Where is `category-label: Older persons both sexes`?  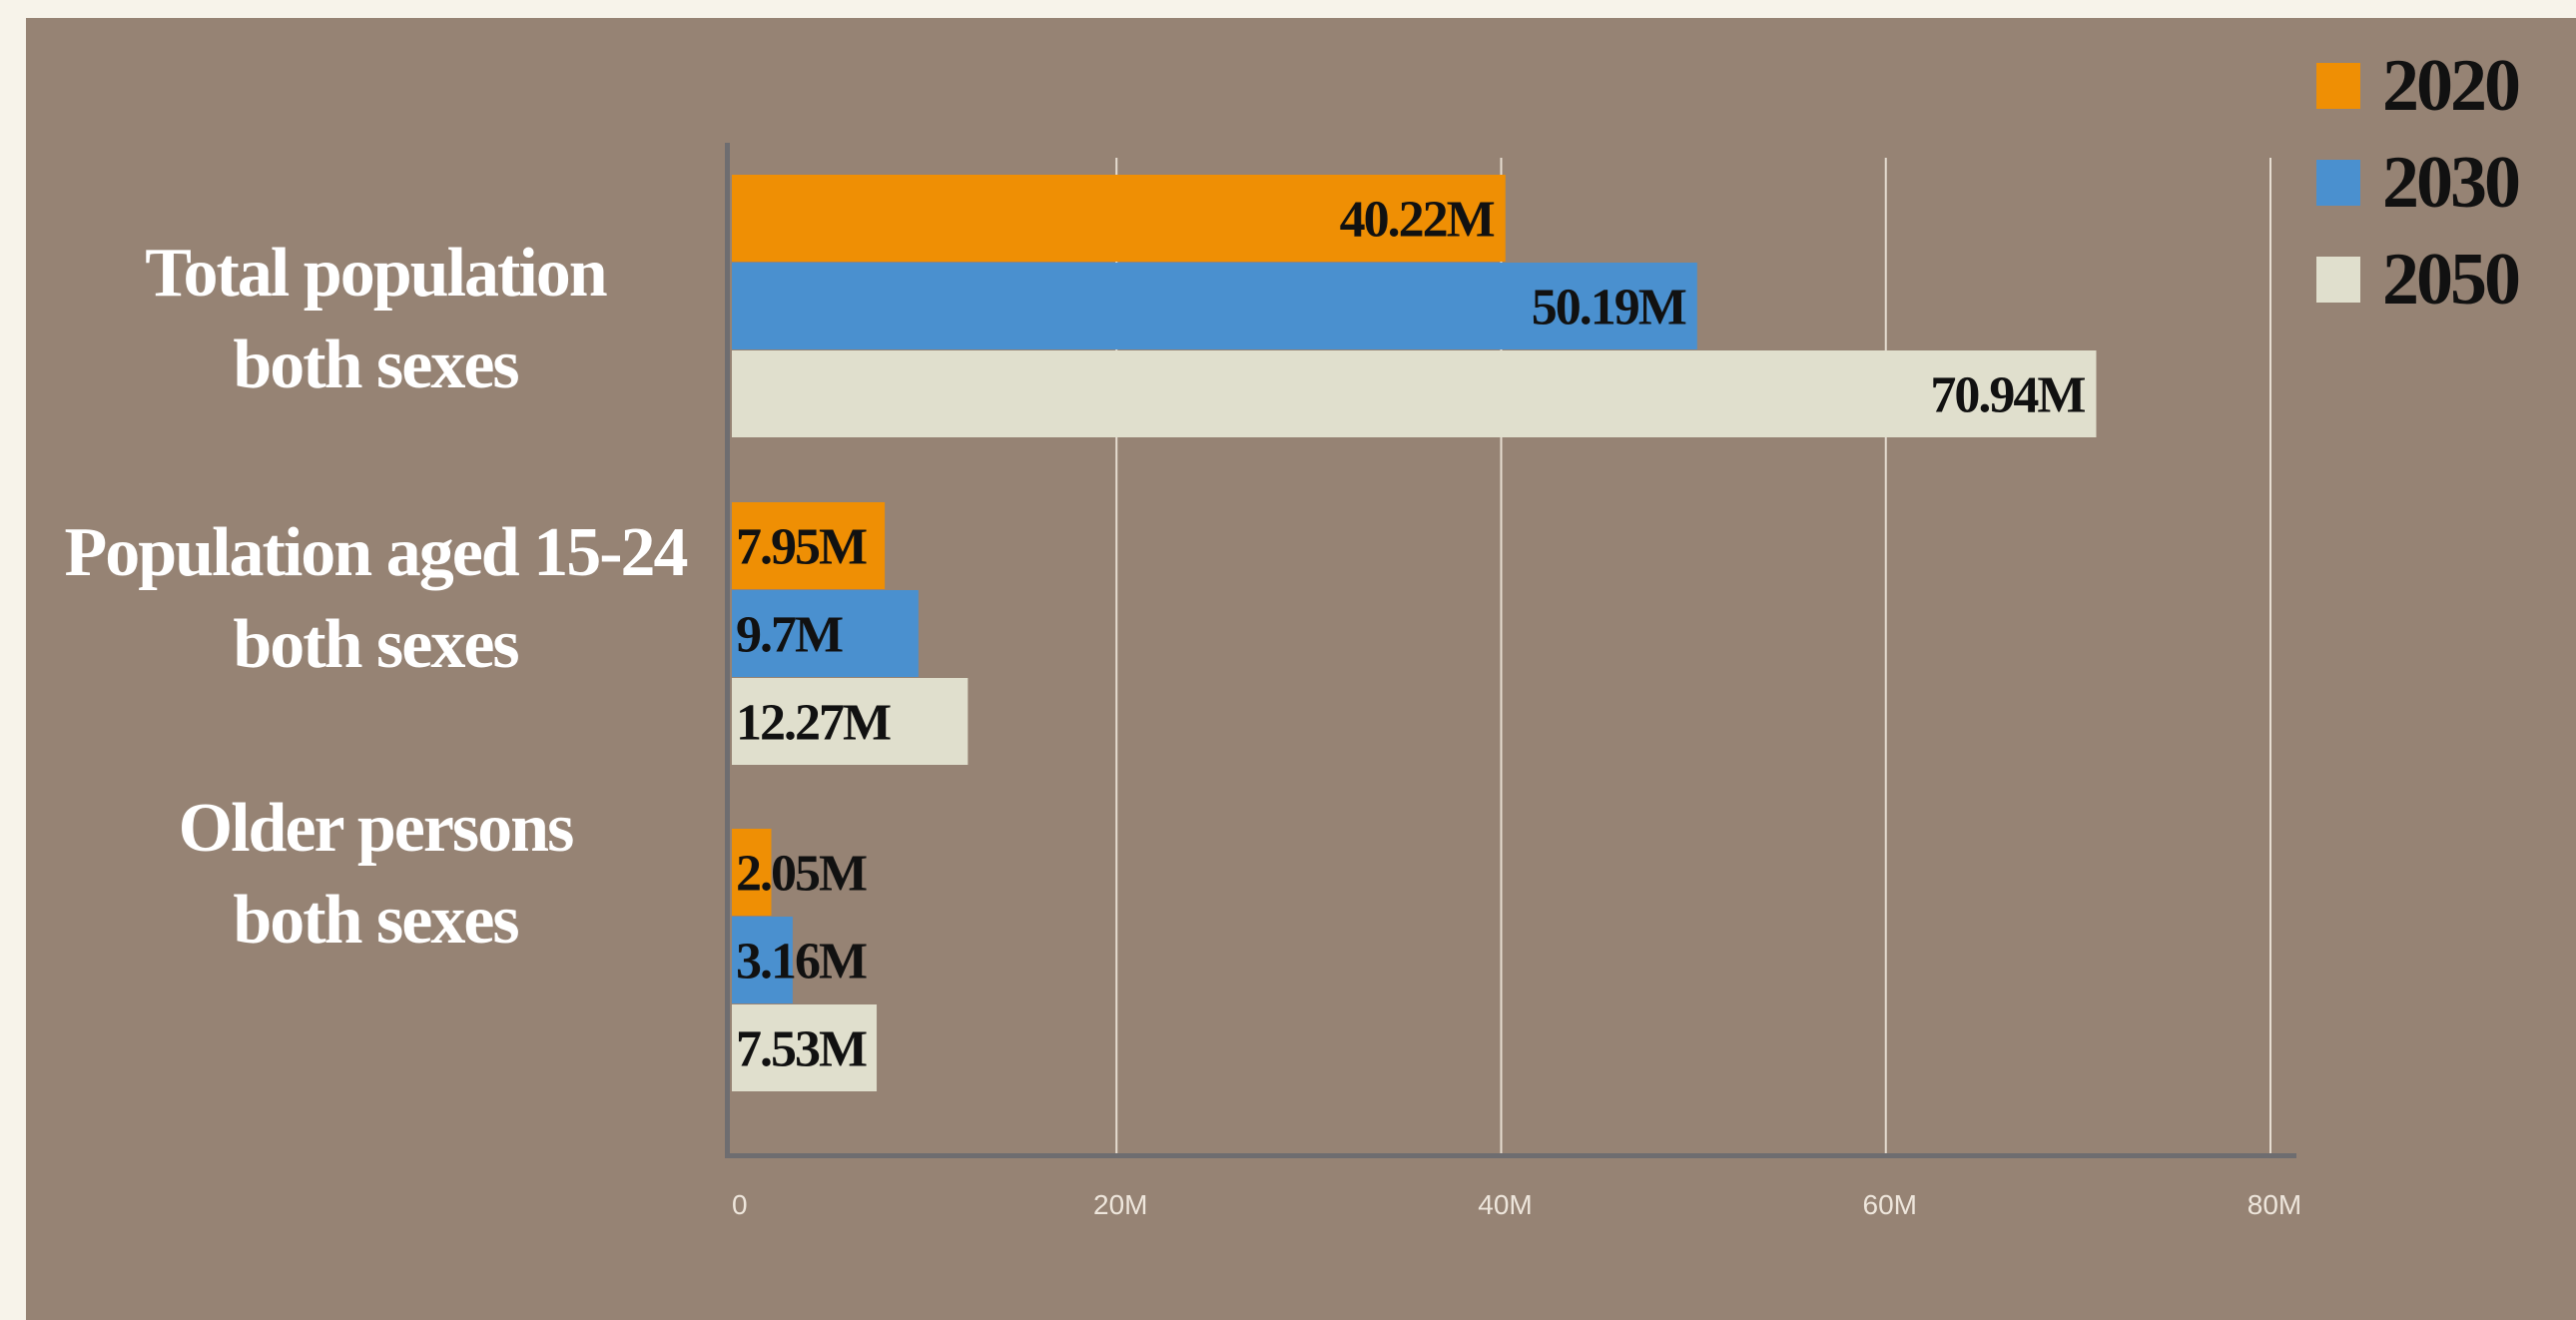 category-label: Older persons both sexes is located at coordinates (376, 874).